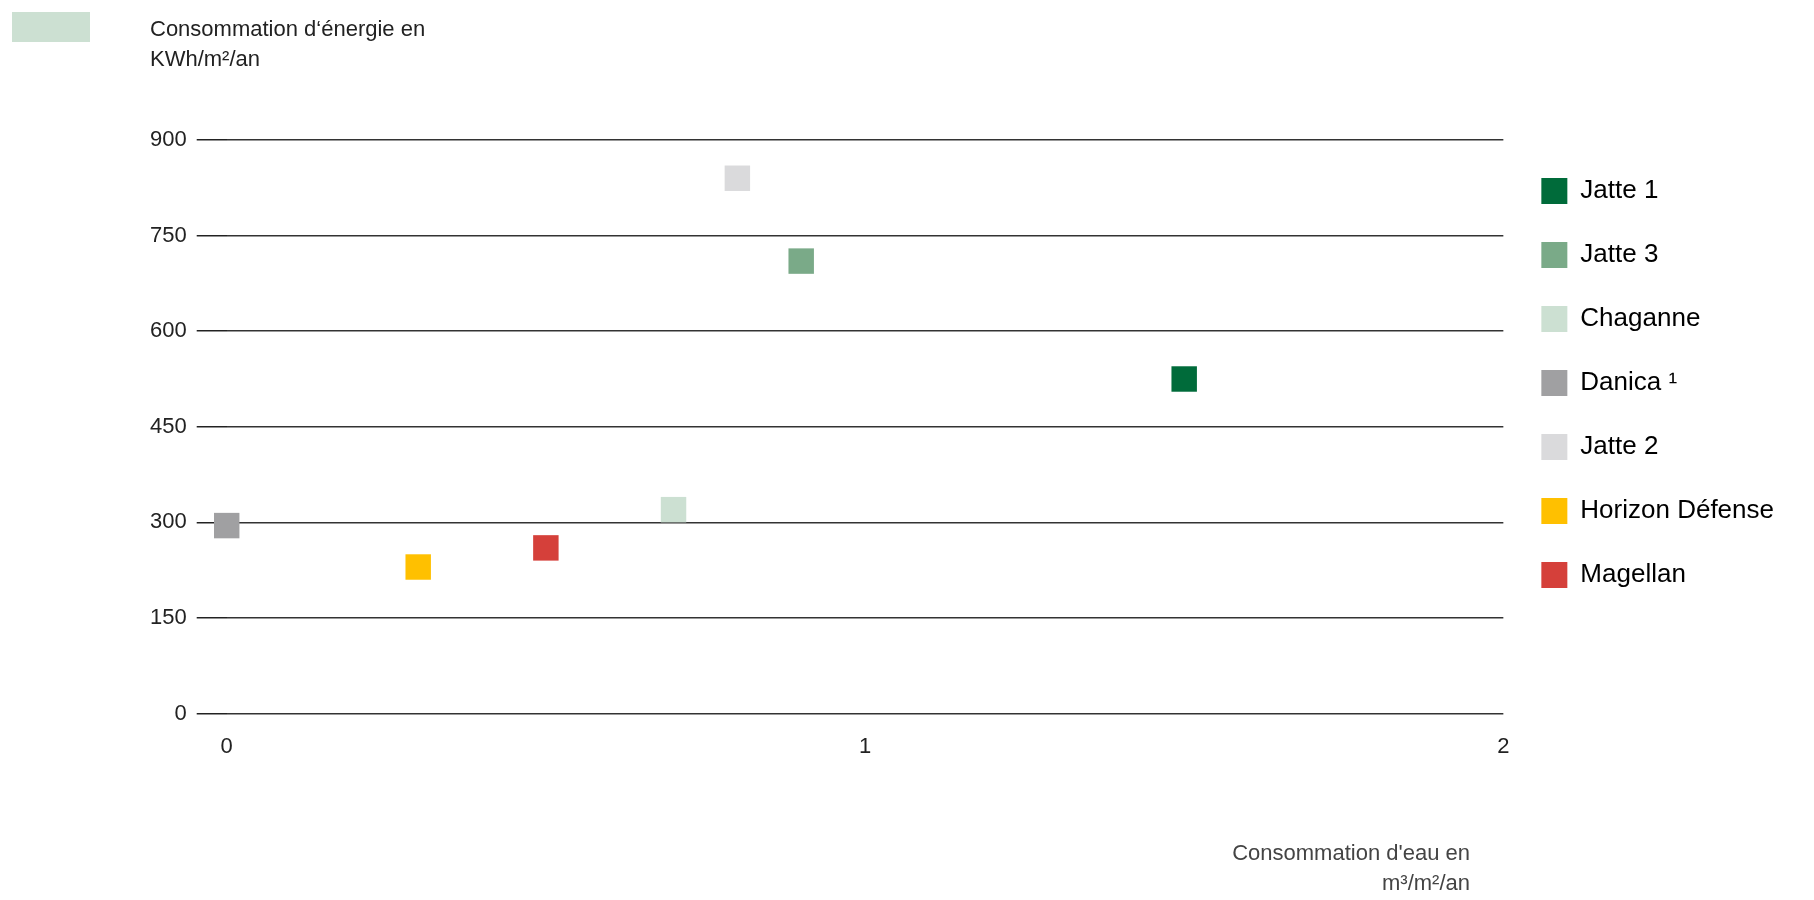 The height and width of the screenshot is (900, 1814). I want to click on x-tick-label: 0, so click(226, 745).